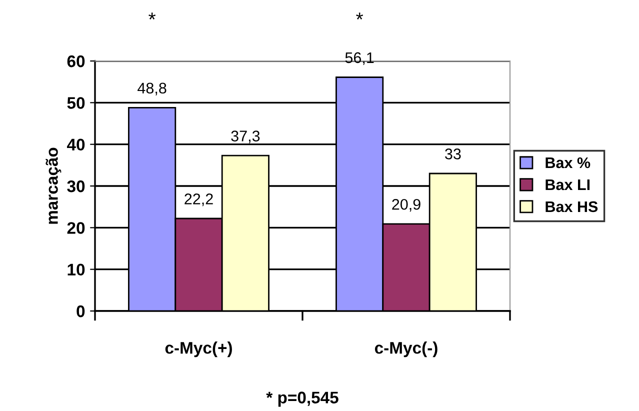 Image resolution: width=639 pixels, height=411 pixels. I want to click on y-tick-label: 20, so click(76, 228).